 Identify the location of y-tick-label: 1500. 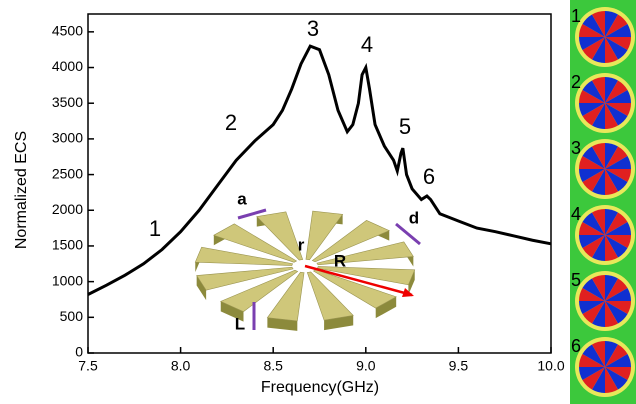
(67, 245).